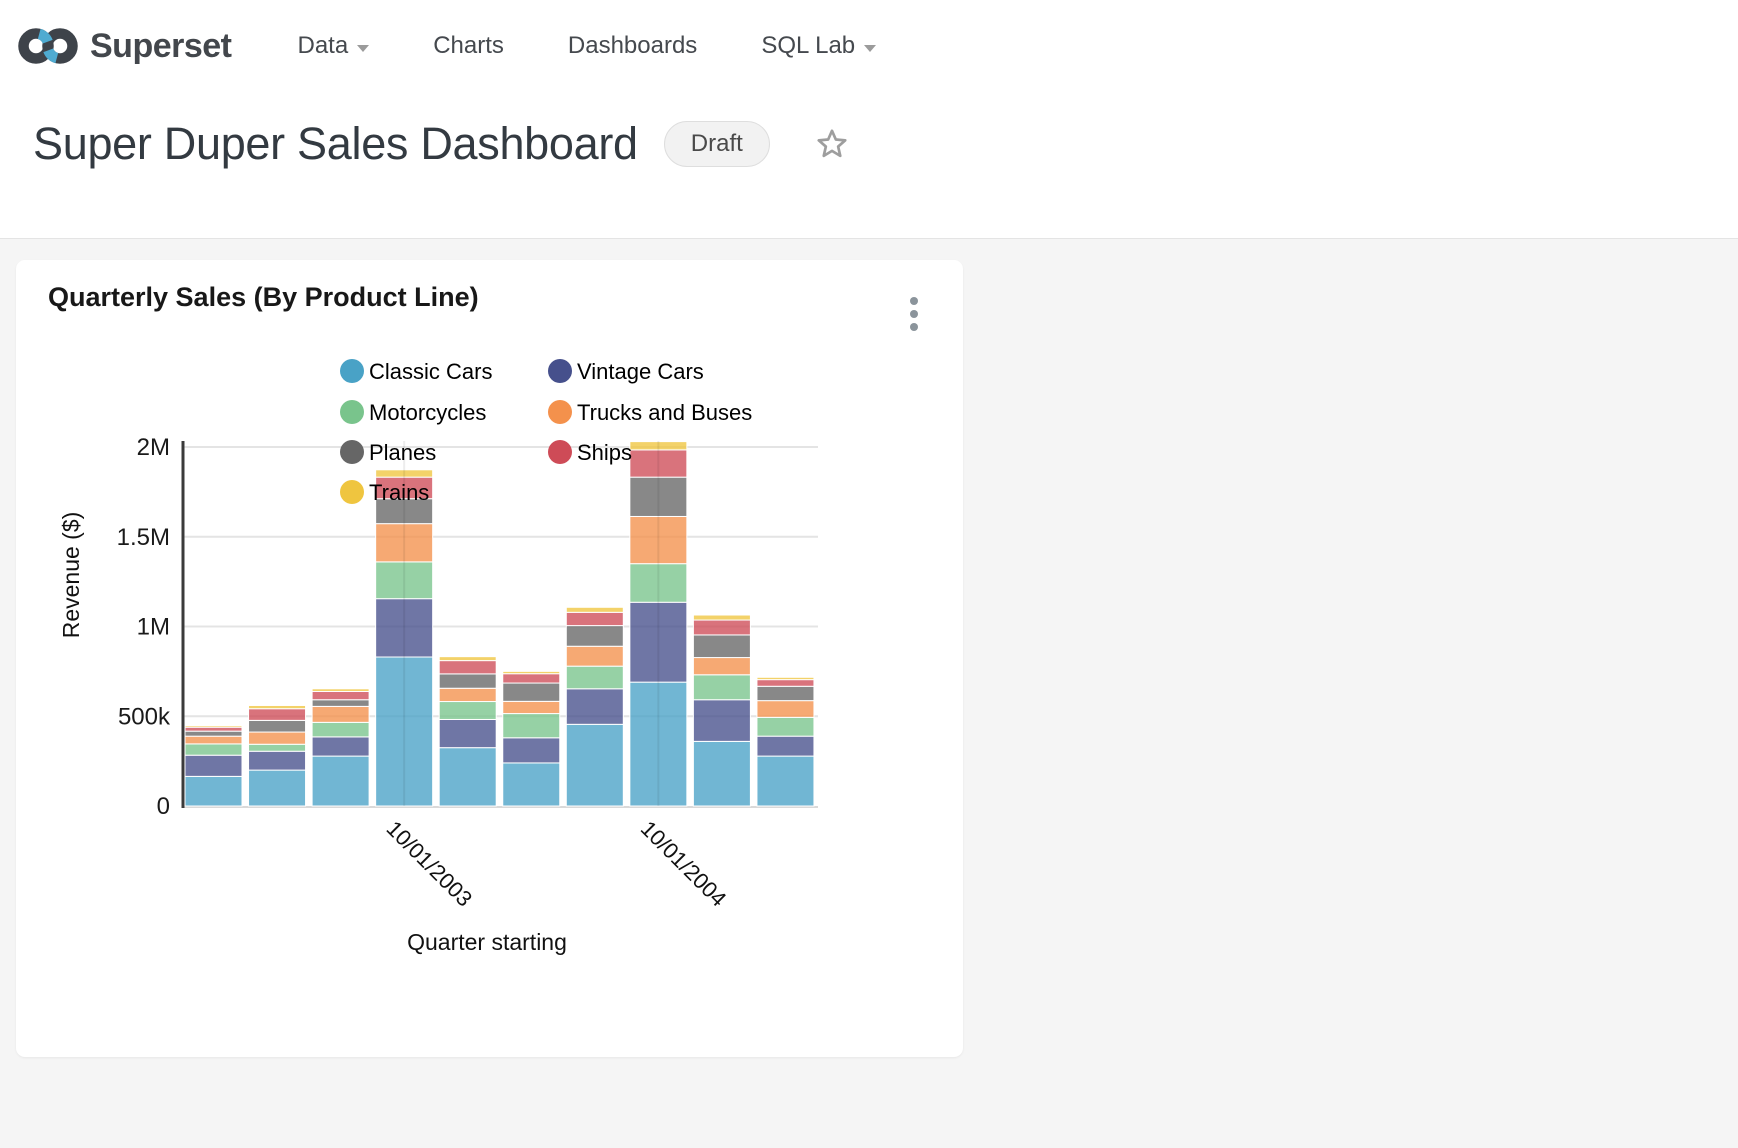 This screenshot has width=1738, height=1148. I want to click on nav-item-dashboards: Dashboards, so click(632, 46).